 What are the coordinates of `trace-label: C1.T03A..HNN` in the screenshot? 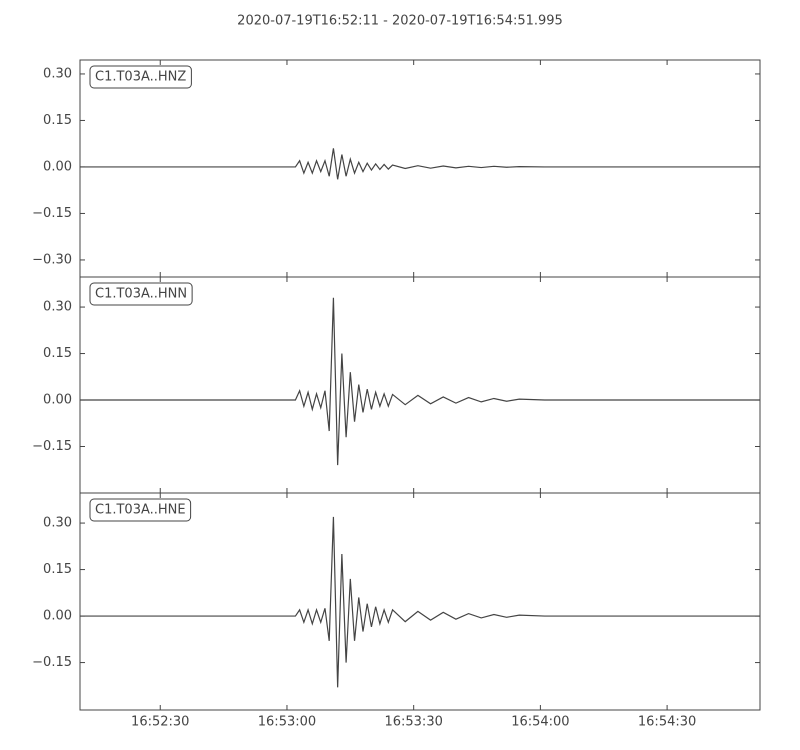 It's located at (141, 294).